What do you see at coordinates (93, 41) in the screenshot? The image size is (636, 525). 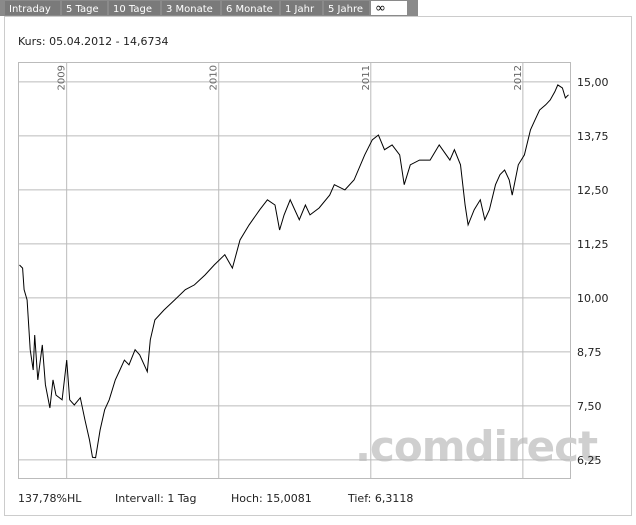 I see `quote-header: Kurs: 05.04.2012 - 14,6734` at bounding box center [93, 41].